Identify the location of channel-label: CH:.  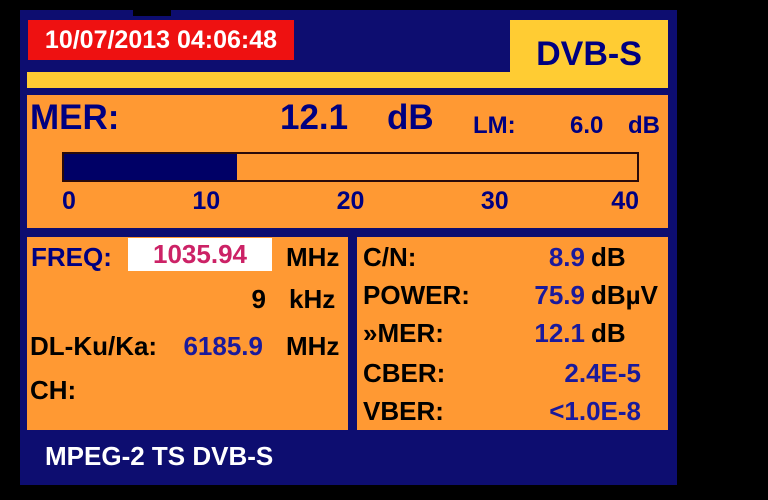
(53, 390).